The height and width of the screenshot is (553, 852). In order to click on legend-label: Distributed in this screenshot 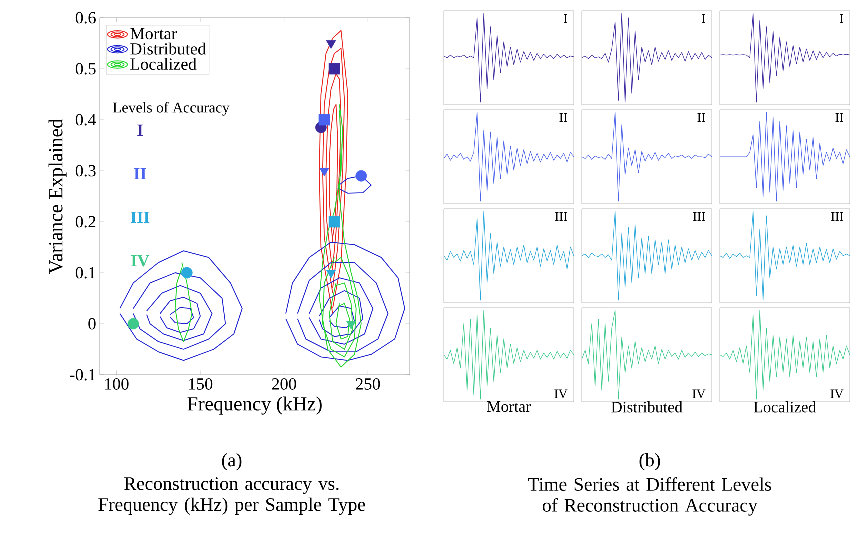, I will do `click(168, 48)`.